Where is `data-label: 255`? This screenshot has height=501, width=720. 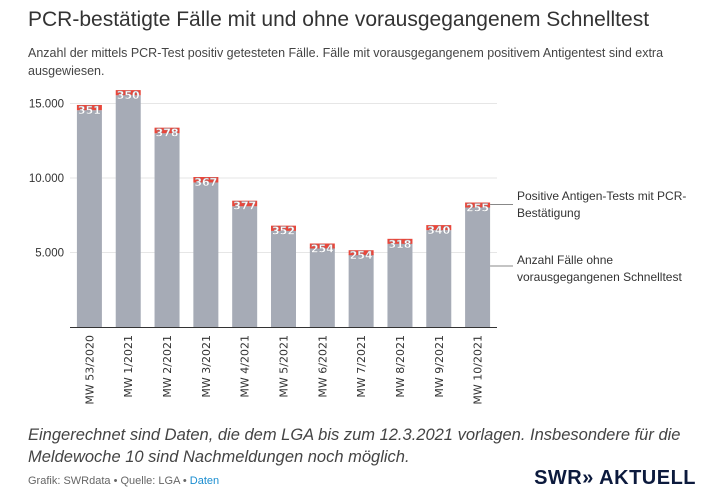 data-label: 255 is located at coordinates (477, 208).